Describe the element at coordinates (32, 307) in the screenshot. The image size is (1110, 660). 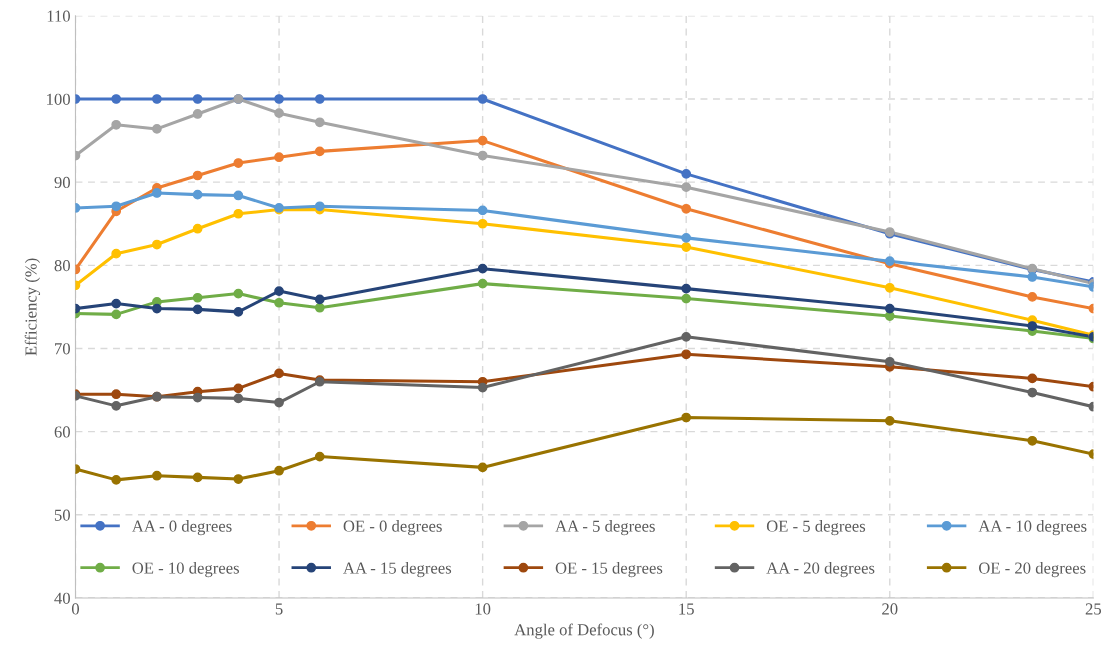
I see `y-axis-title: Efficiency (%)` at that location.